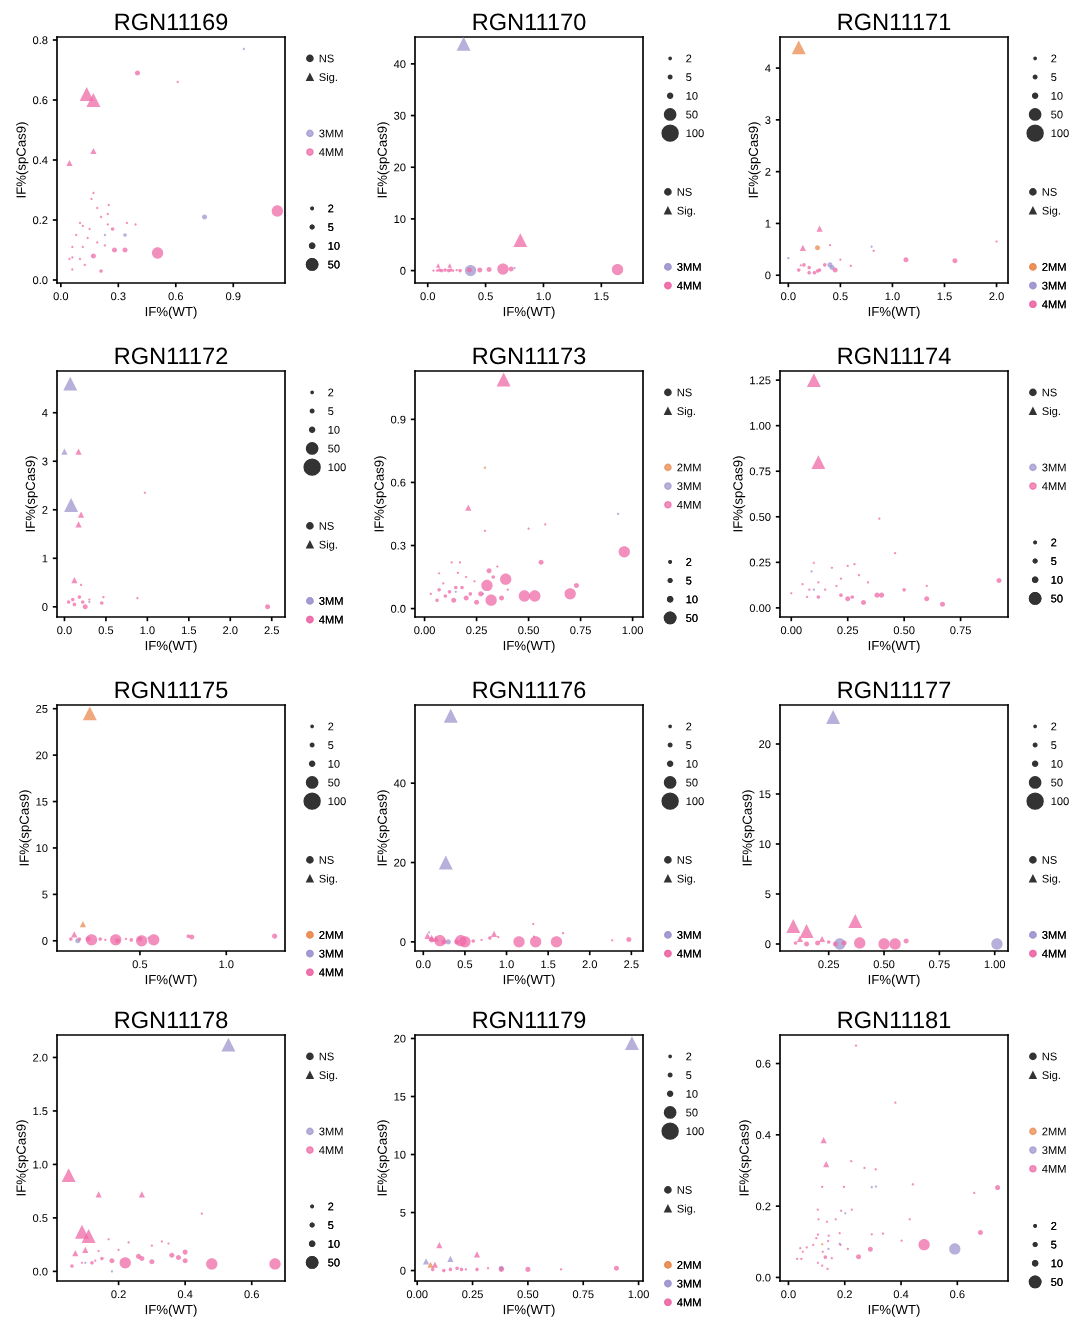 The image size is (1088, 1324). What do you see at coordinates (118, 296) in the screenshot?
I see `x-tick-label: 0.3` at bounding box center [118, 296].